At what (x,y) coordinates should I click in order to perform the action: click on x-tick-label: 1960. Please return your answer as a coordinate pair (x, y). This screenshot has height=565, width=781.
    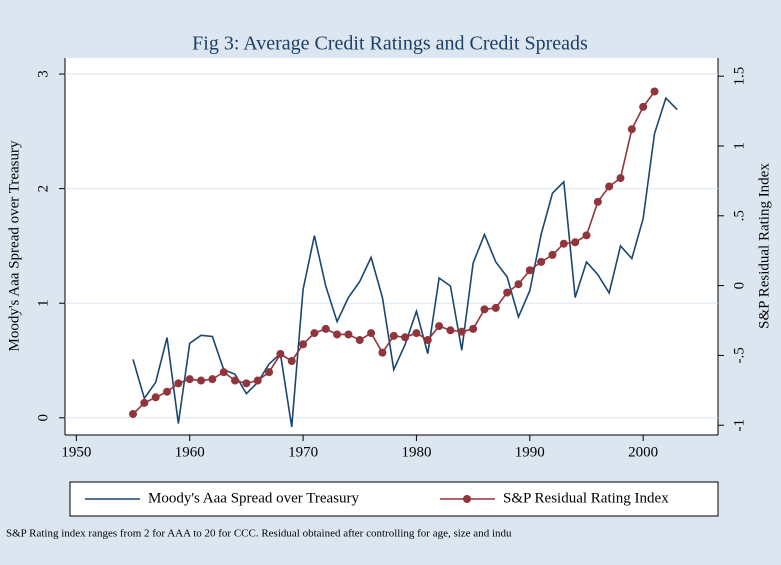
    Looking at the image, I should click on (190, 452).